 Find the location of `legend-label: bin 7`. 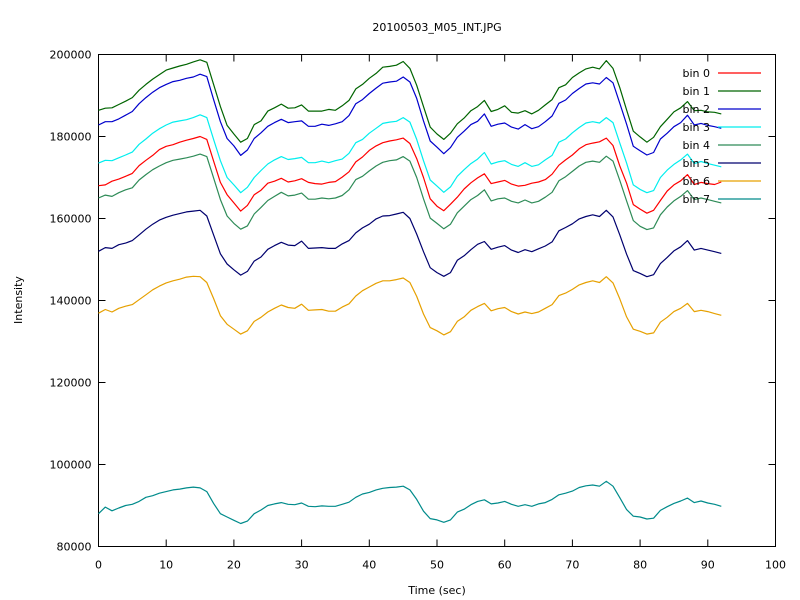

legend-label: bin 7 is located at coordinates (696, 199).